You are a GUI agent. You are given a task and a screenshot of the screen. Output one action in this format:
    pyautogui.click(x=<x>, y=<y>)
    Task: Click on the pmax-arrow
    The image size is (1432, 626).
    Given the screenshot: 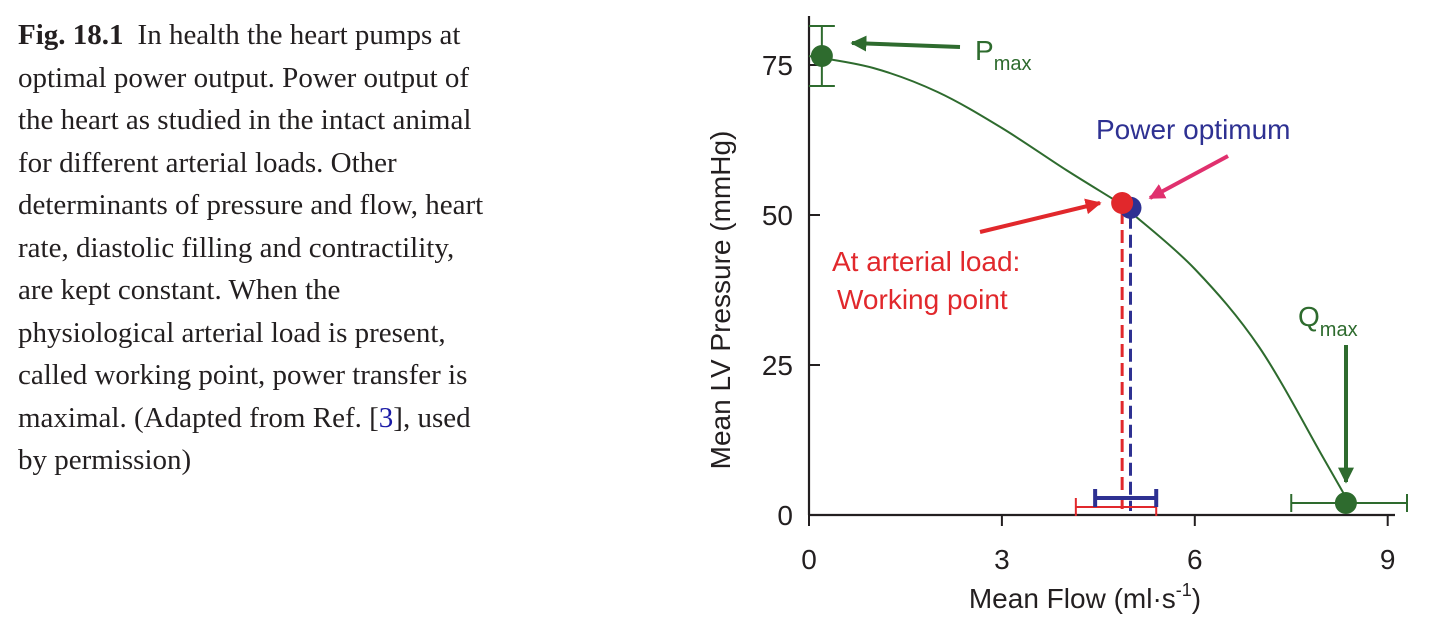 What is the action you would take?
    pyautogui.click(x=905, y=43)
    